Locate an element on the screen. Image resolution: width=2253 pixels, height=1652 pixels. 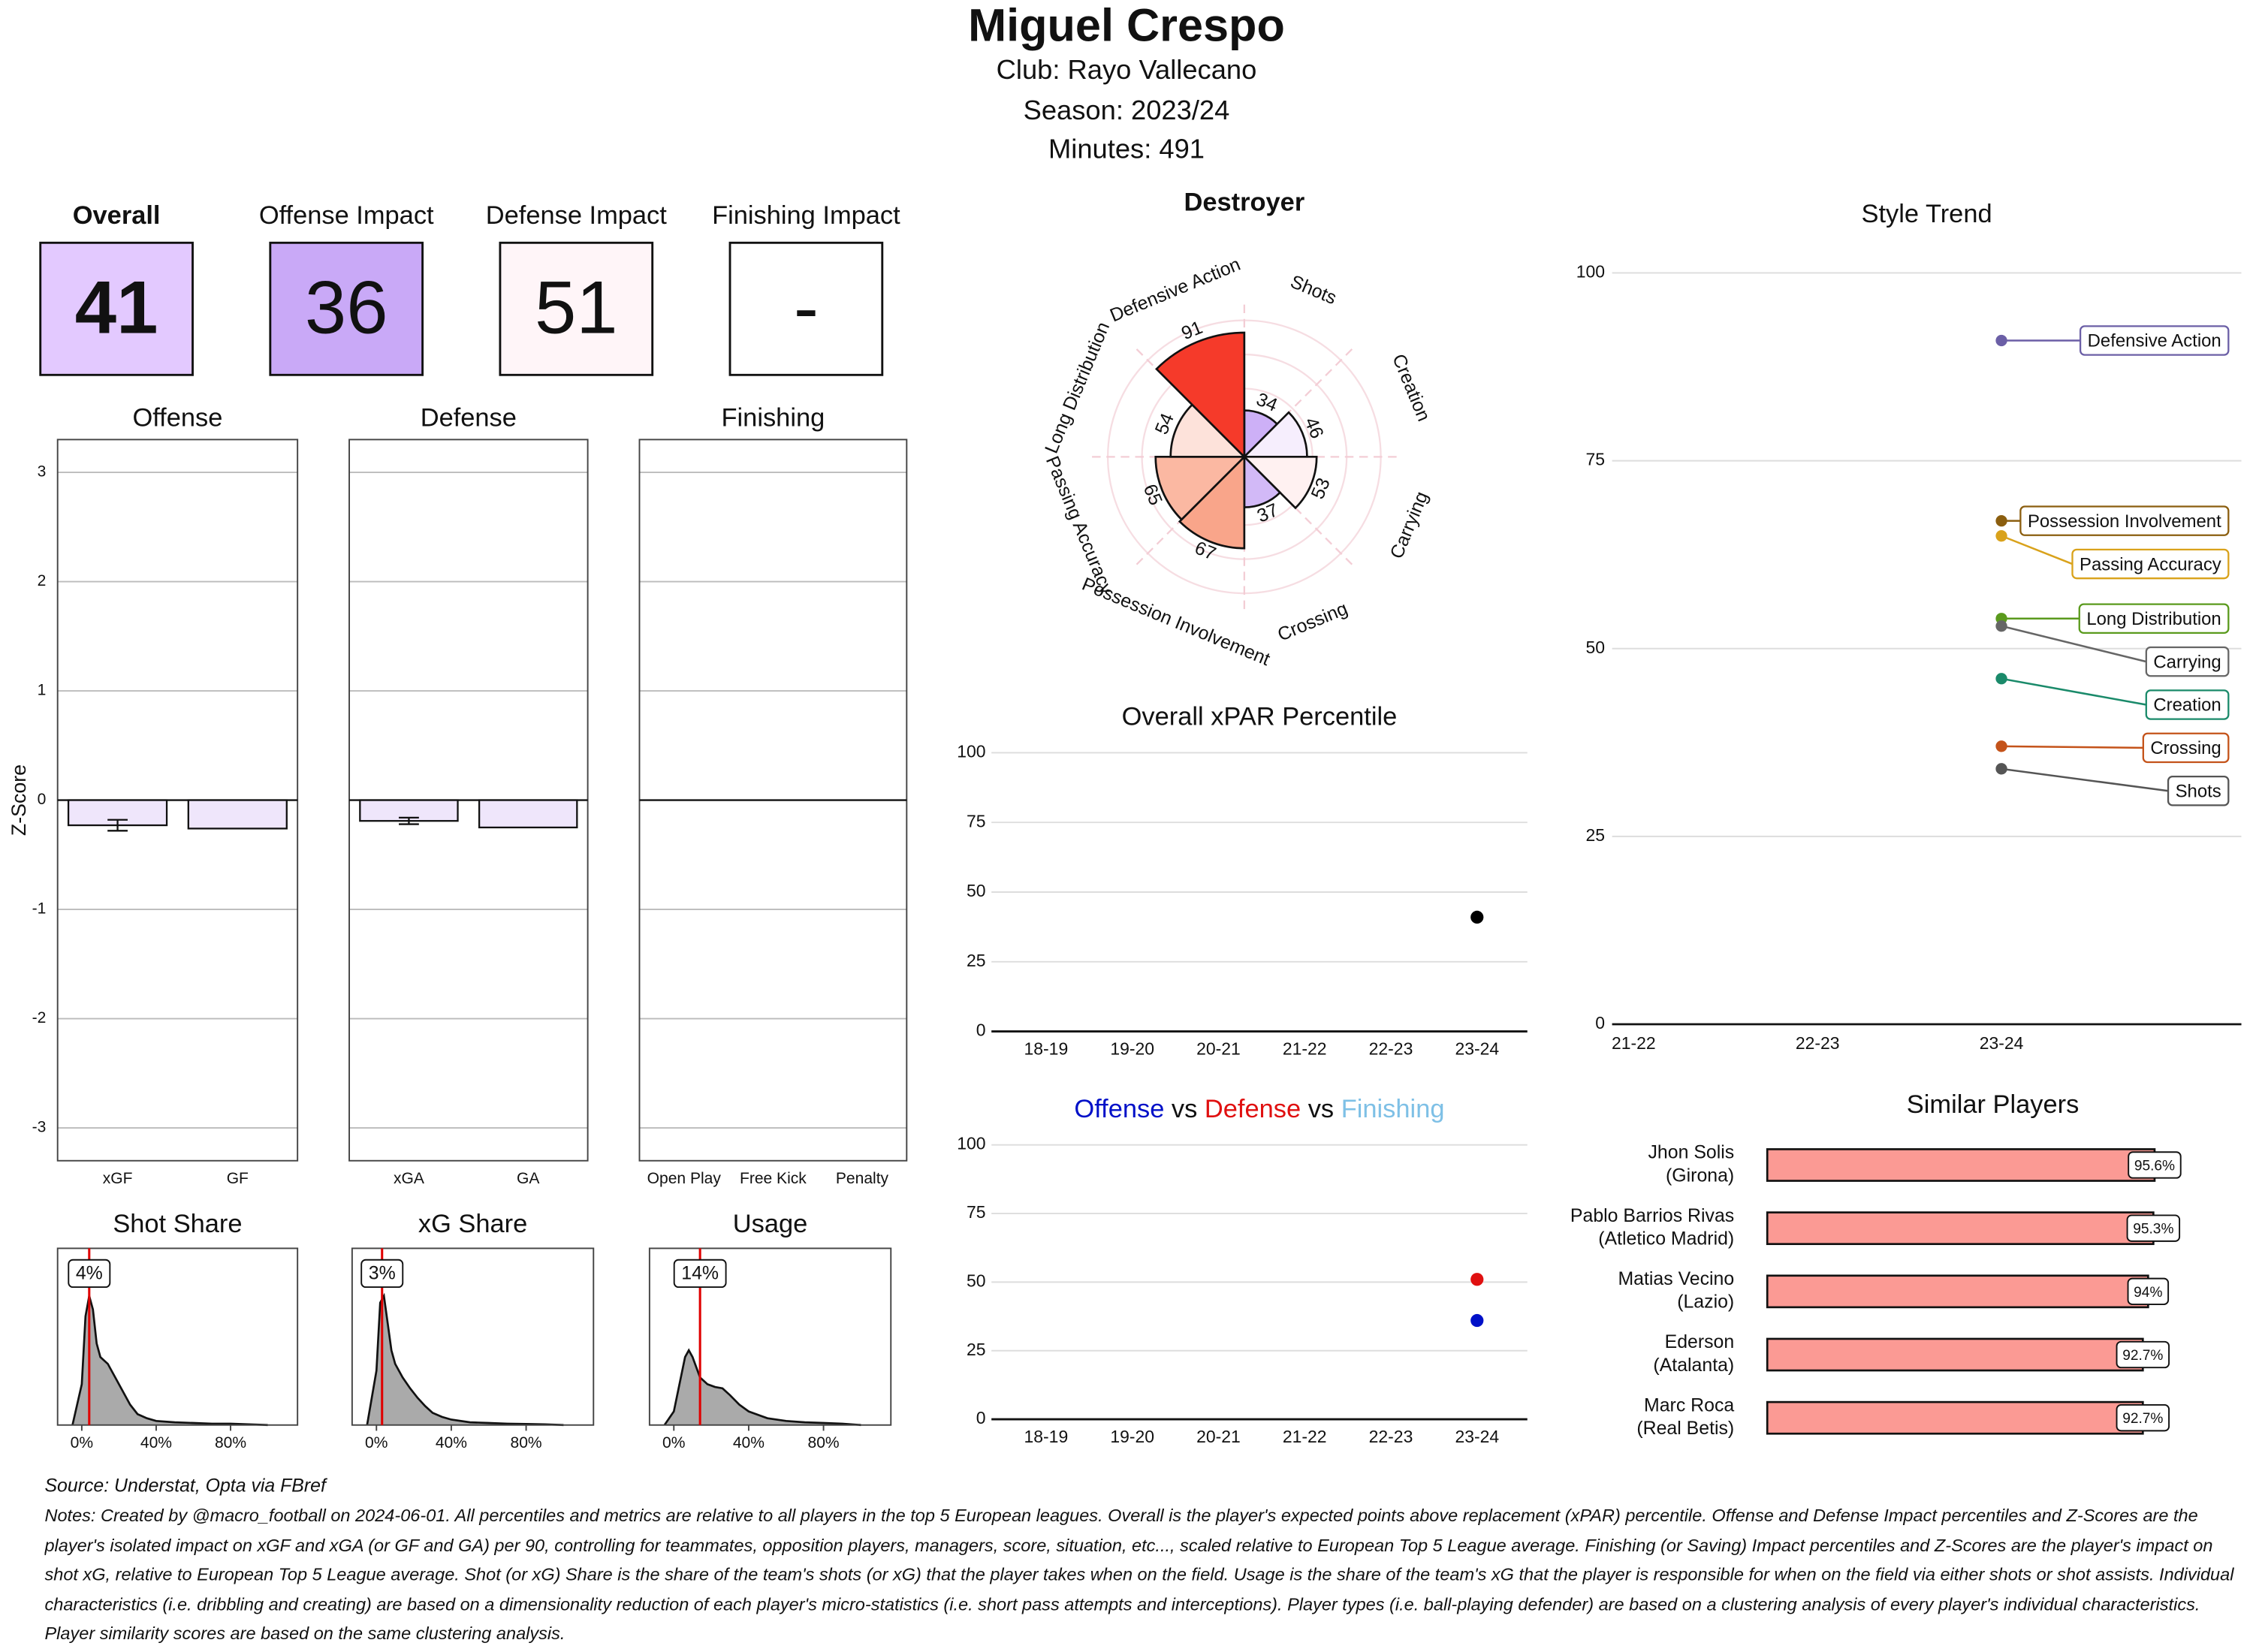
y-tick-label: -1 is located at coordinates (40, 909).